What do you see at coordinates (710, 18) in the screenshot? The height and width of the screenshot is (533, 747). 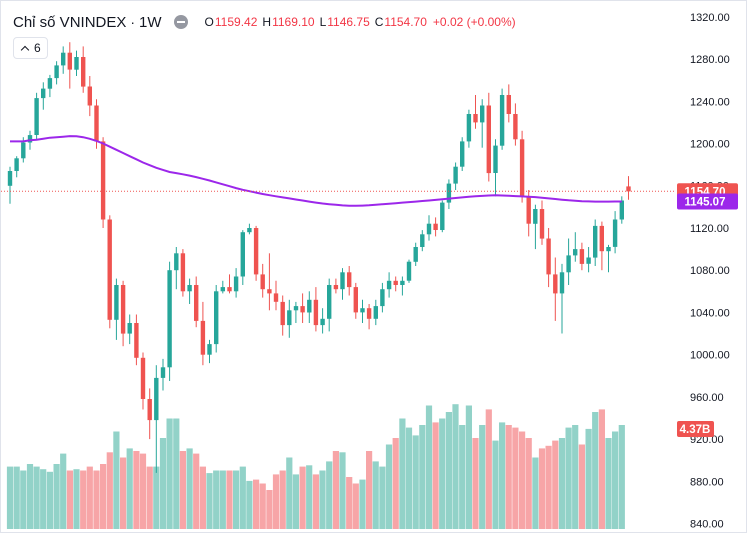 I see `y-axis-tick-label: 1320.00` at bounding box center [710, 18].